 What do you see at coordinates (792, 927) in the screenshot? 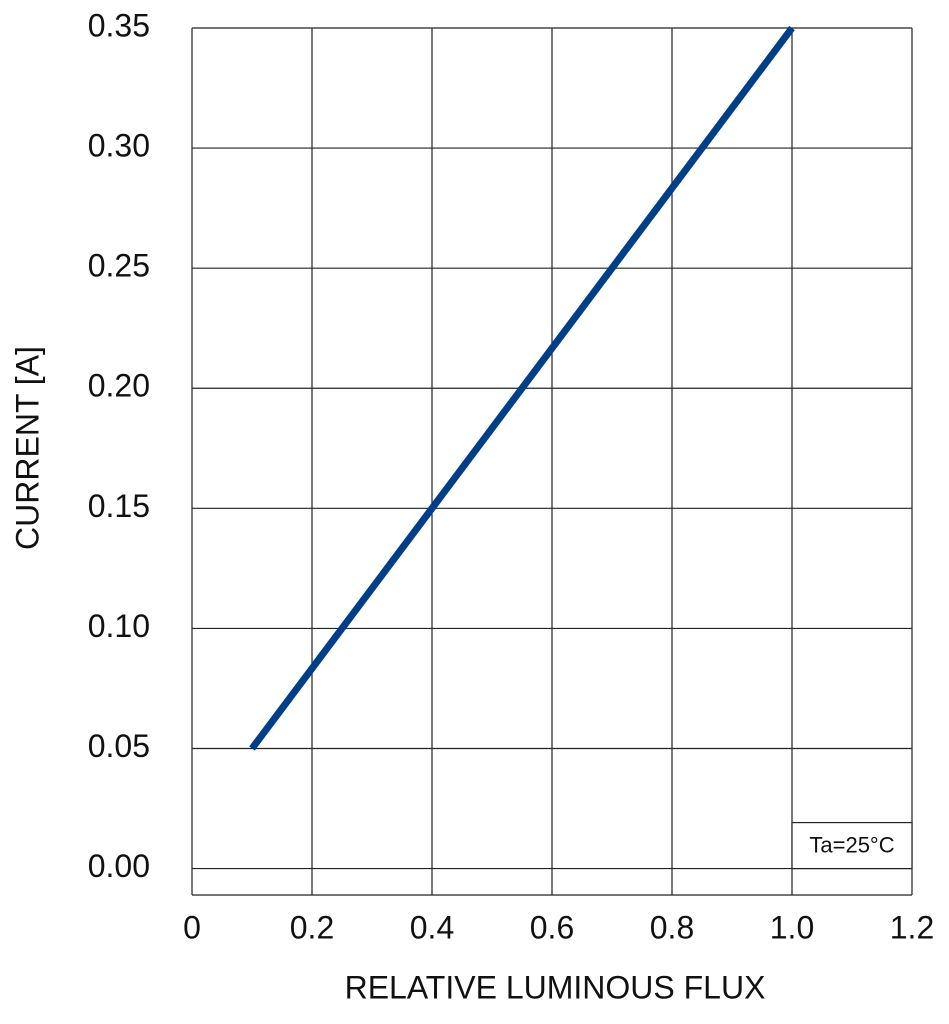
I see `x-tick-label: 1.0` at bounding box center [792, 927].